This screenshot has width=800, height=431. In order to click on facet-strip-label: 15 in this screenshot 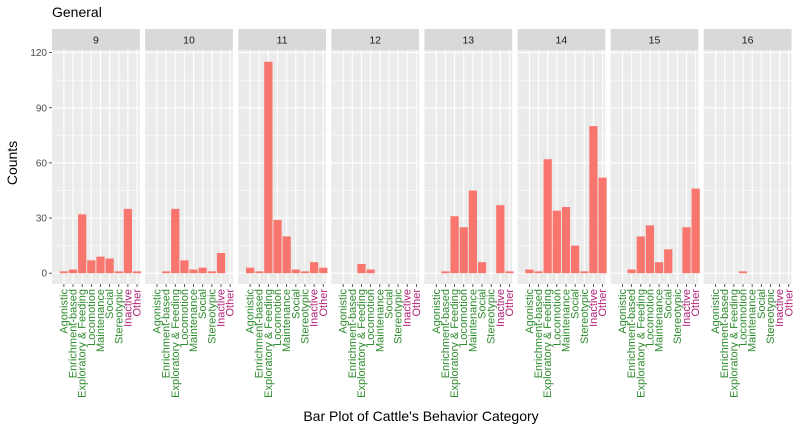, I will do `click(655, 41)`.